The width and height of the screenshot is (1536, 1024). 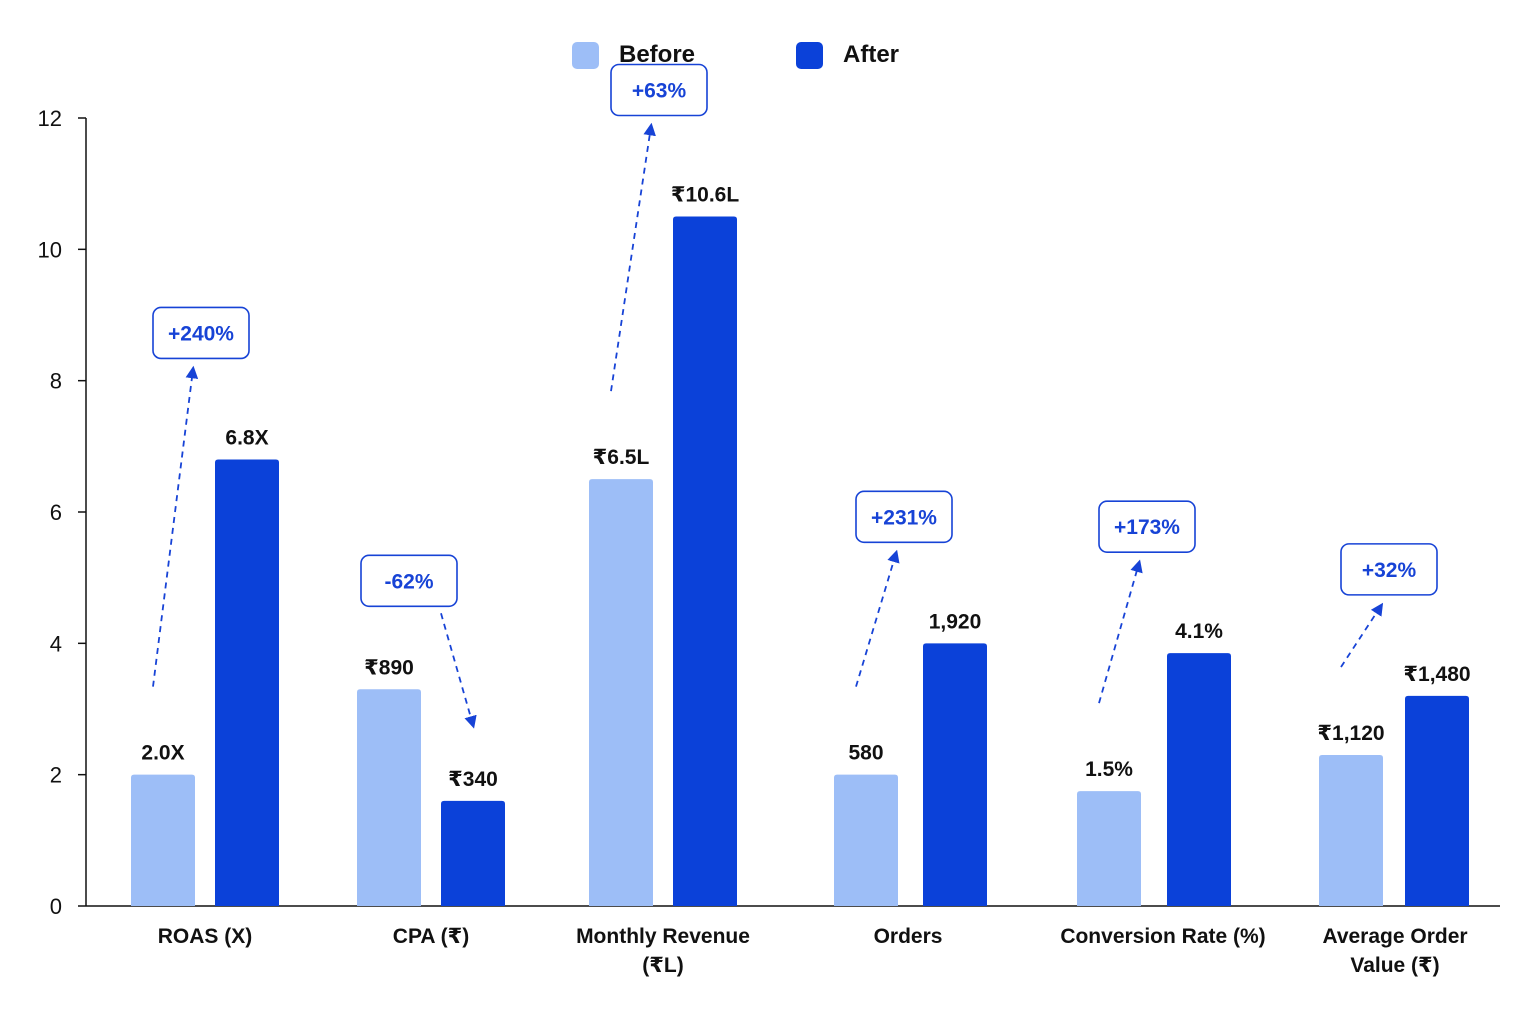 What do you see at coordinates (56, 906) in the screenshot?
I see `y-tick-label: 0` at bounding box center [56, 906].